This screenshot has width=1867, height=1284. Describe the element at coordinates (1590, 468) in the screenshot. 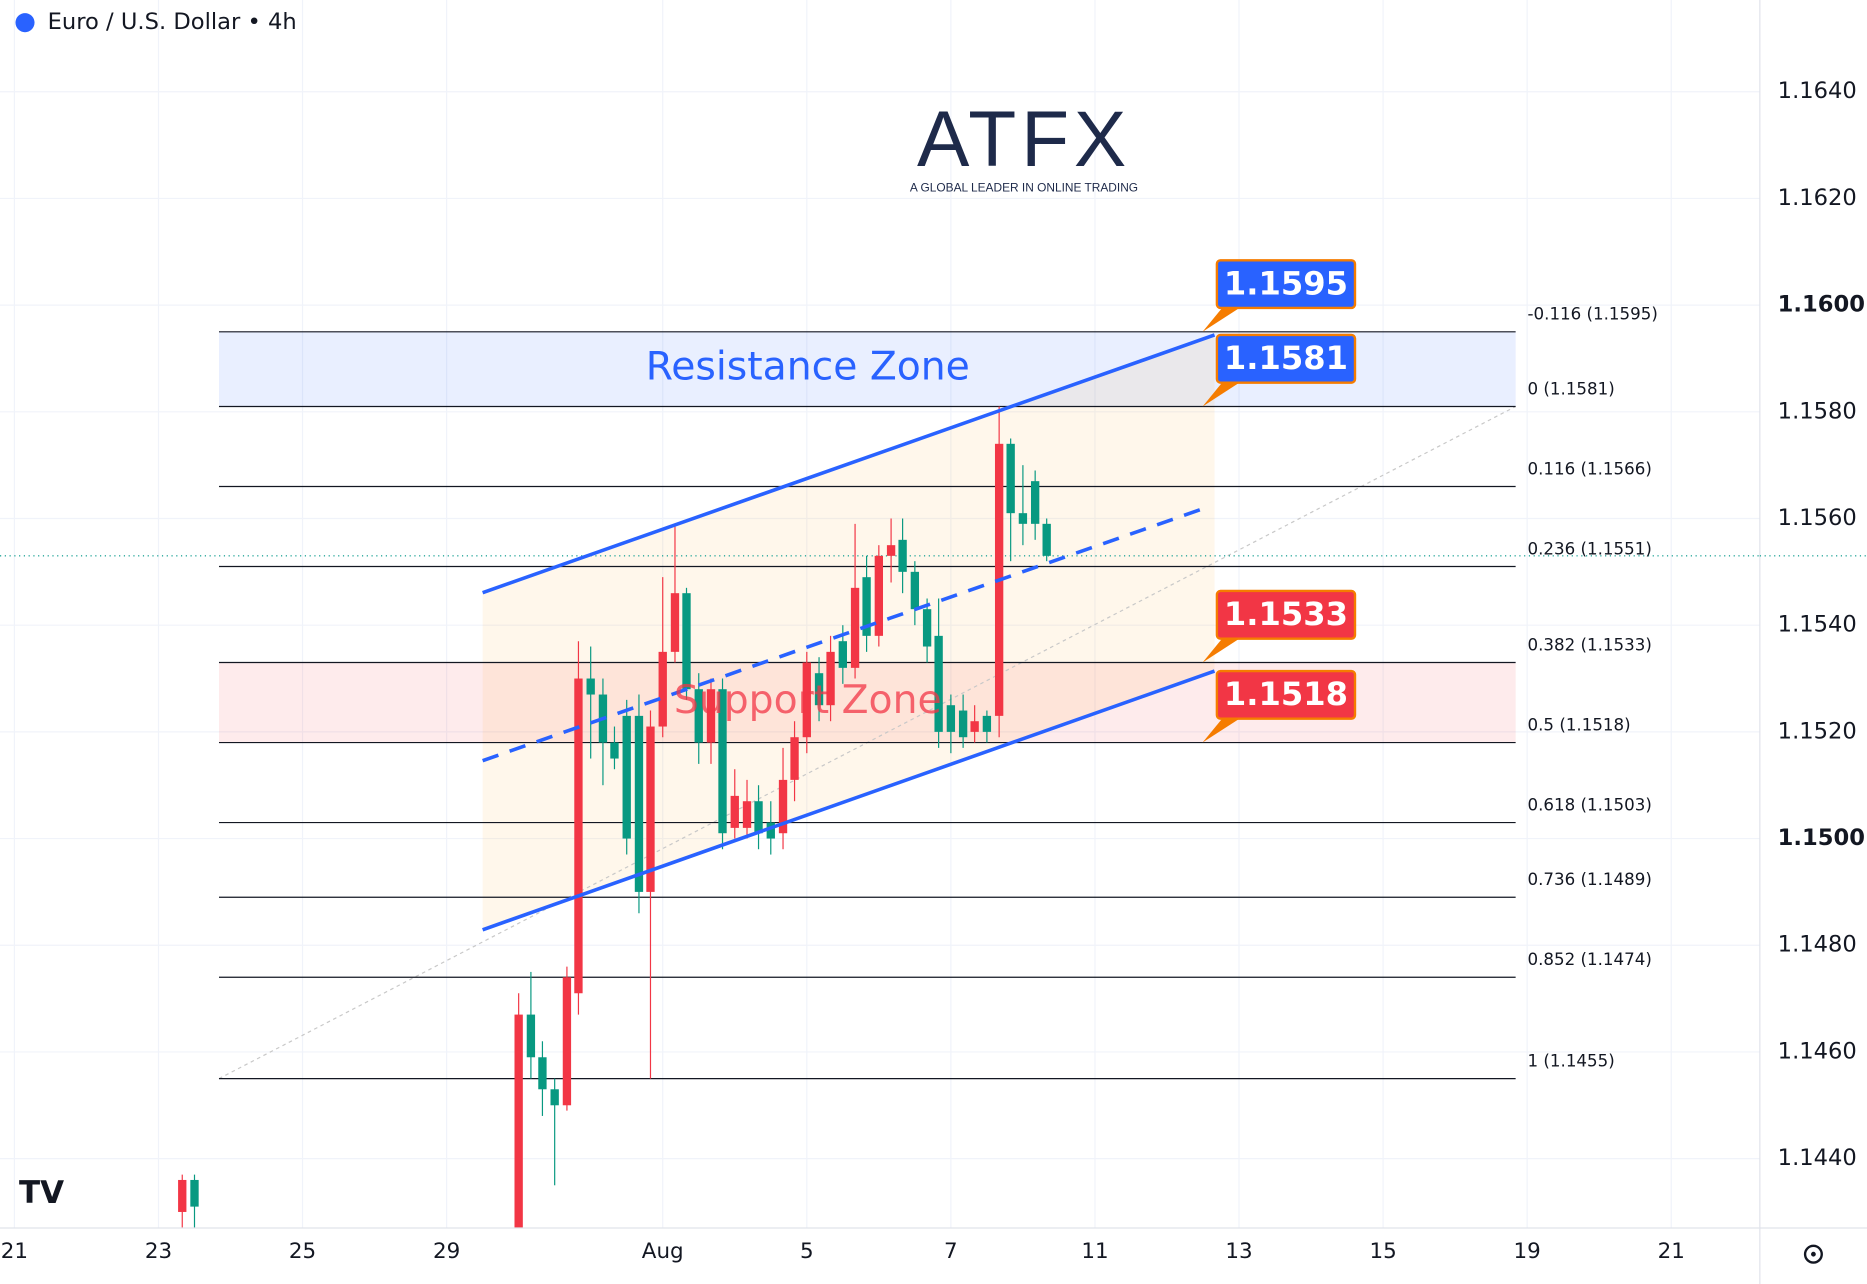

I see `fib-label: 0.116 (1.1566)` at that location.